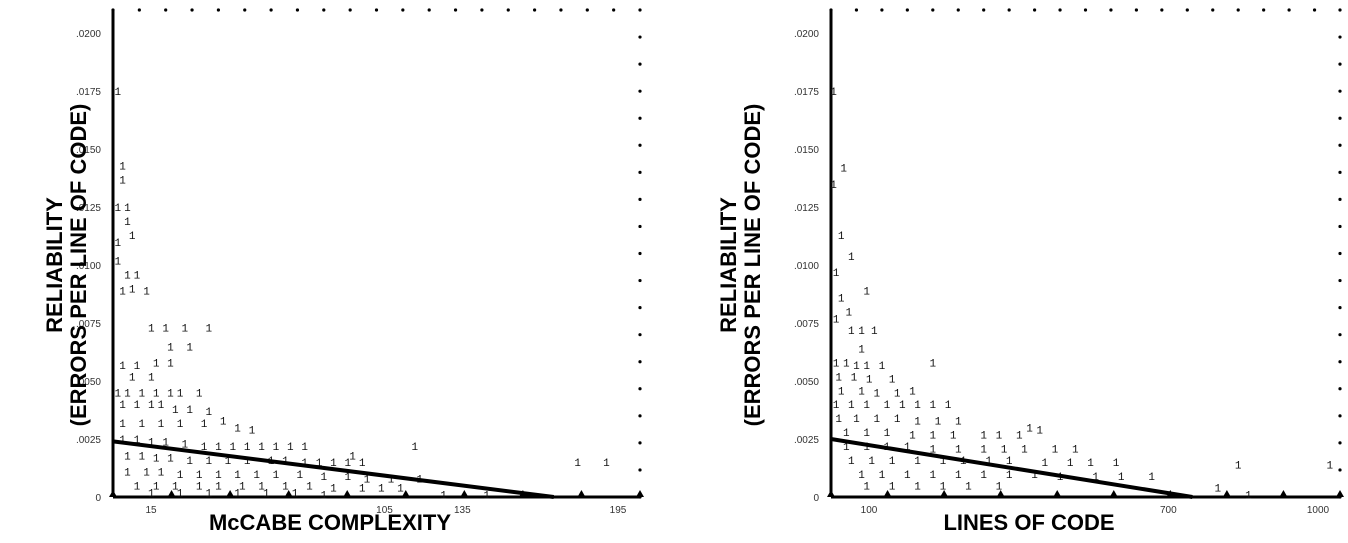  What do you see at coordinates (330, 522) in the screenshot?
I see `x-axis-label: McCABE COMPLEXITY` at bounding box center [330, 522].